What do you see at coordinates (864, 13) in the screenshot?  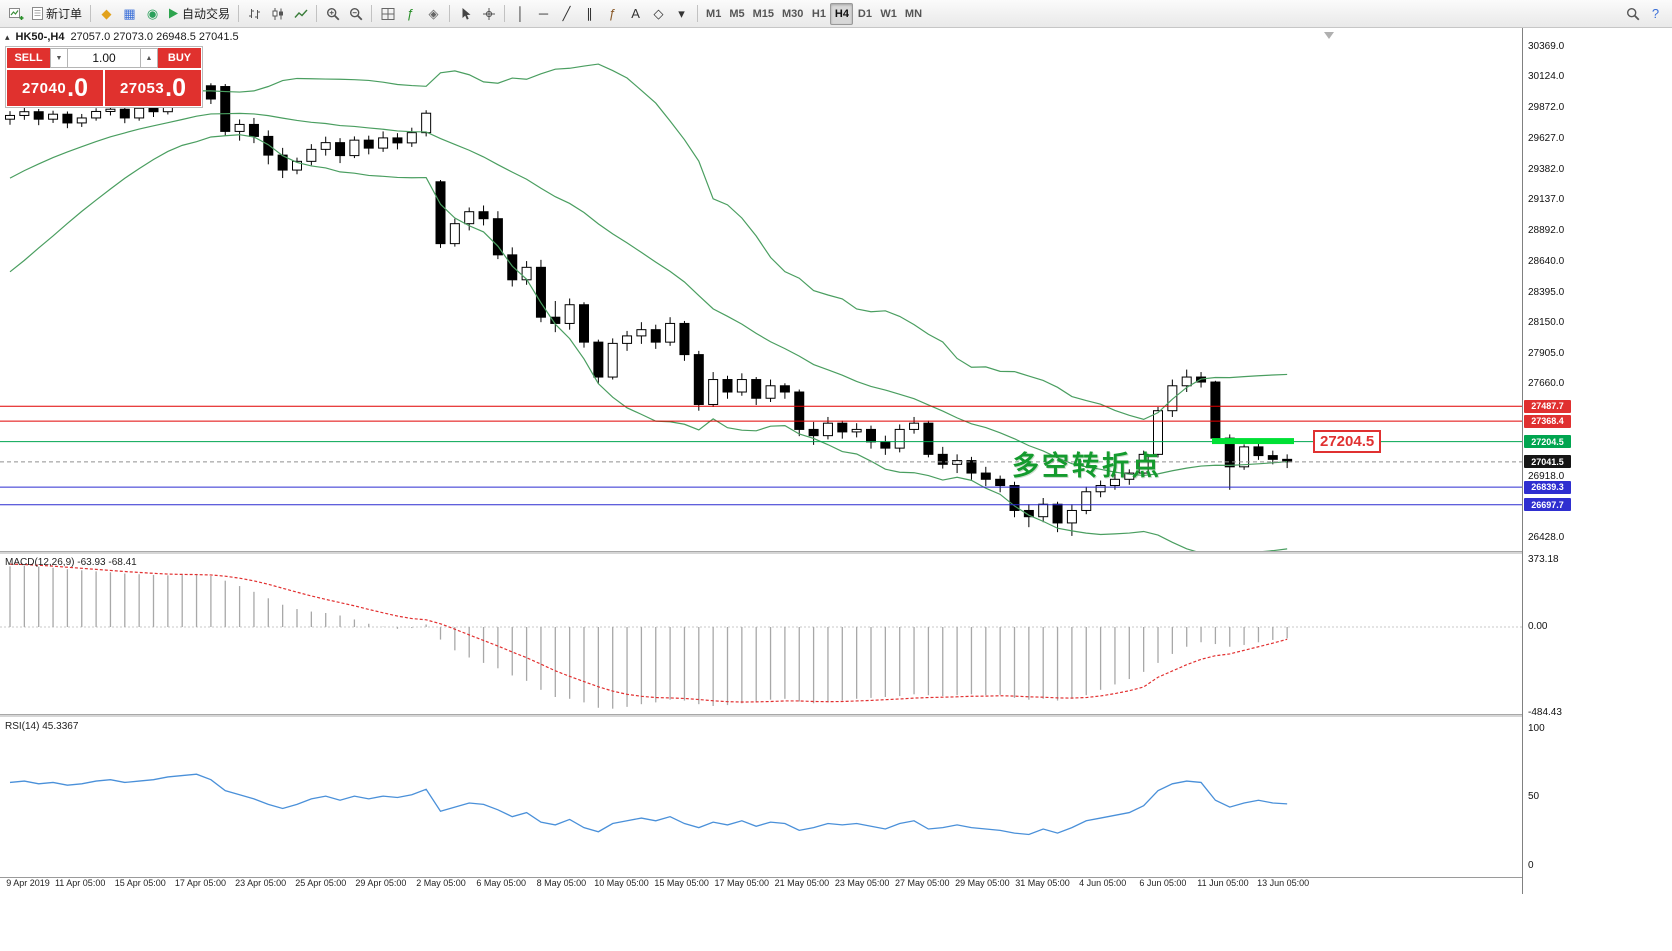 I see `timeframe-d1-button: D1` at bounding box center [864, 13].